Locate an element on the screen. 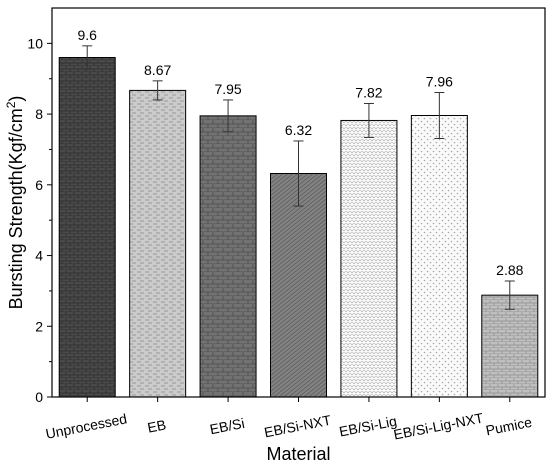 Image resolution: width=550 pixels, height=468 pixels. value-label-1: 8.67 is located at coordinates (157, 70).